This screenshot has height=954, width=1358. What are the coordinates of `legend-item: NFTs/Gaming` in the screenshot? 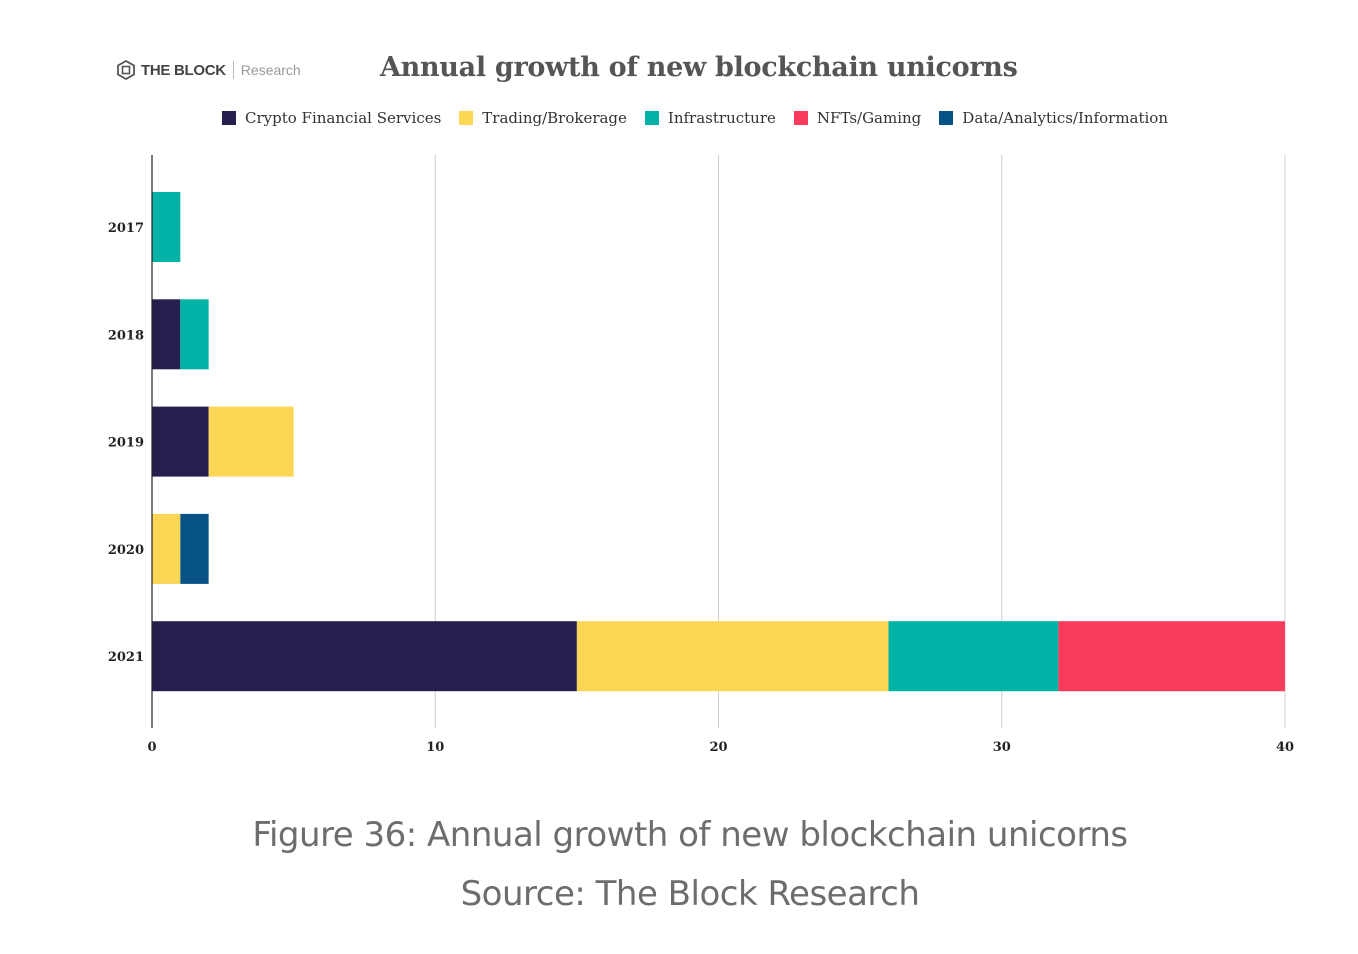 It's located at (857, 118).